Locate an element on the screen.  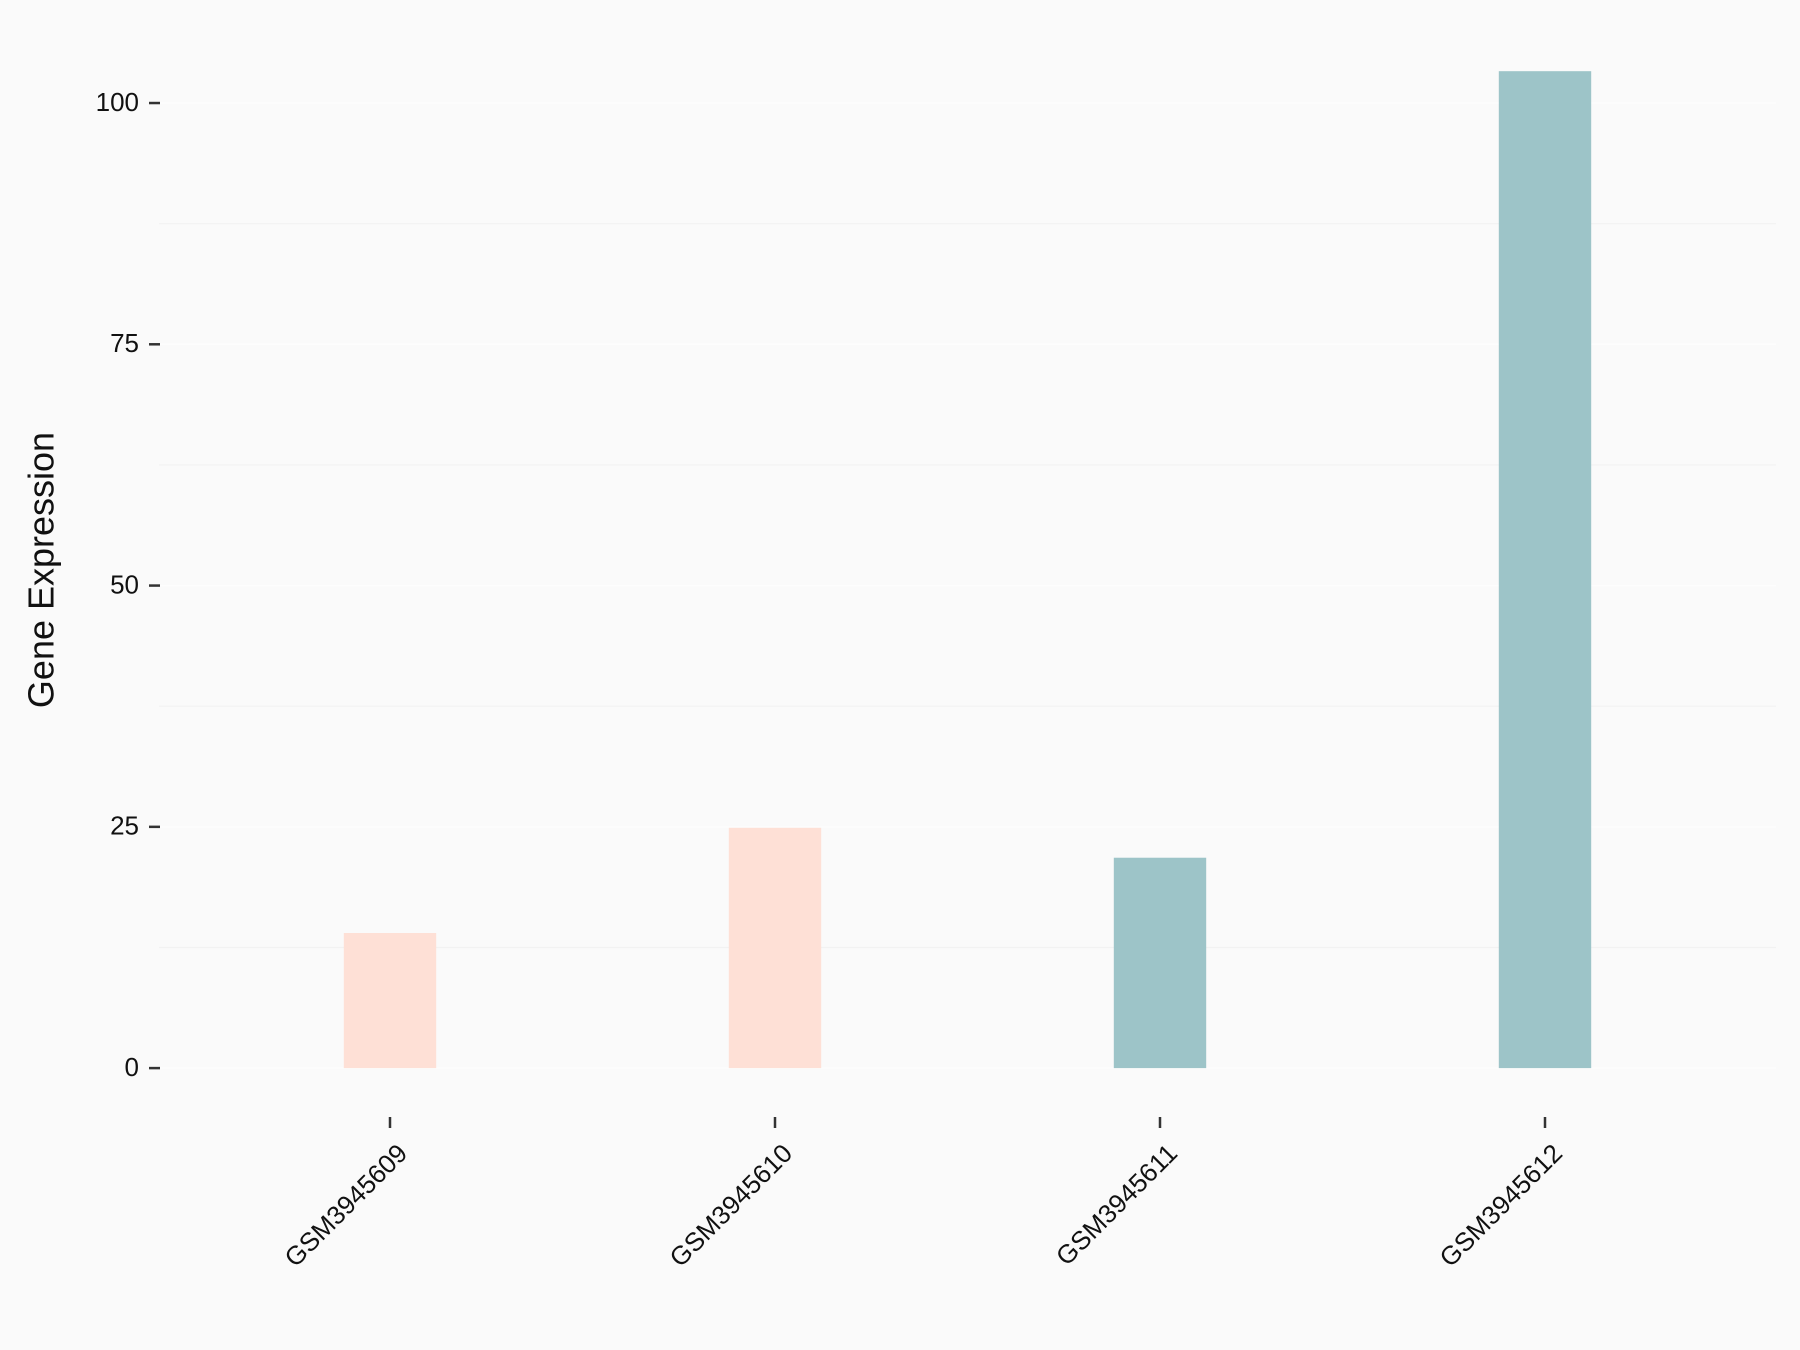
y-axis-title: Gene Expression is located at coordinates (41, 570).